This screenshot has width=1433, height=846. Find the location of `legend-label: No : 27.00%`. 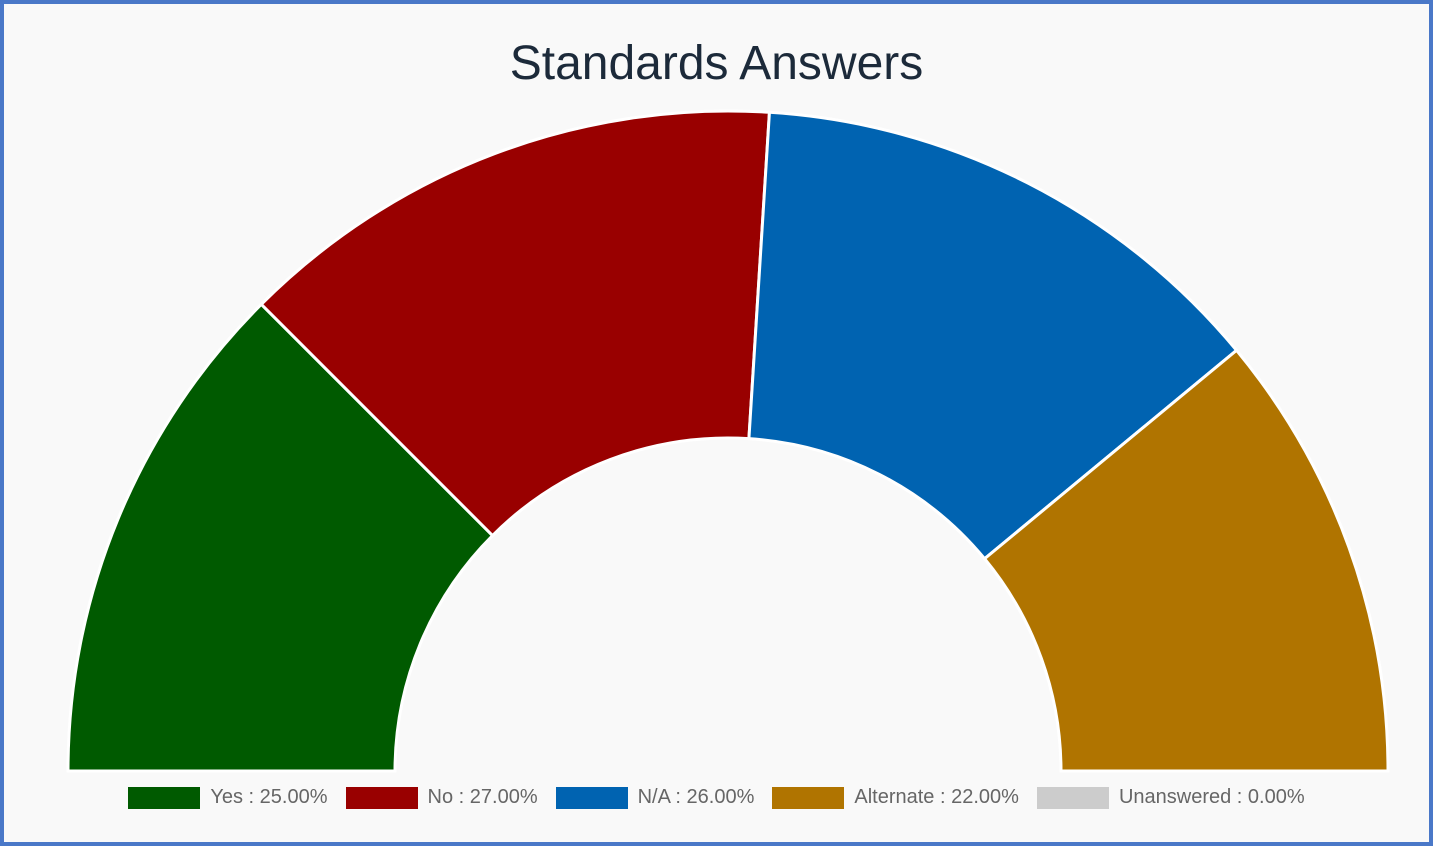

legend-label: No : 27.00% is located at coordinates (483, 797).